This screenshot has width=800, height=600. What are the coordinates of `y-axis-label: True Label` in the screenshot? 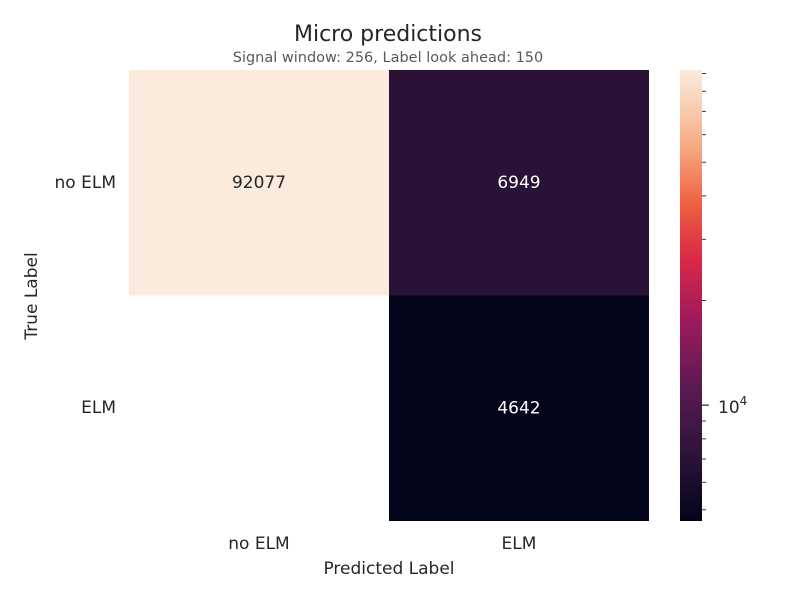 It's located at (32, 296).